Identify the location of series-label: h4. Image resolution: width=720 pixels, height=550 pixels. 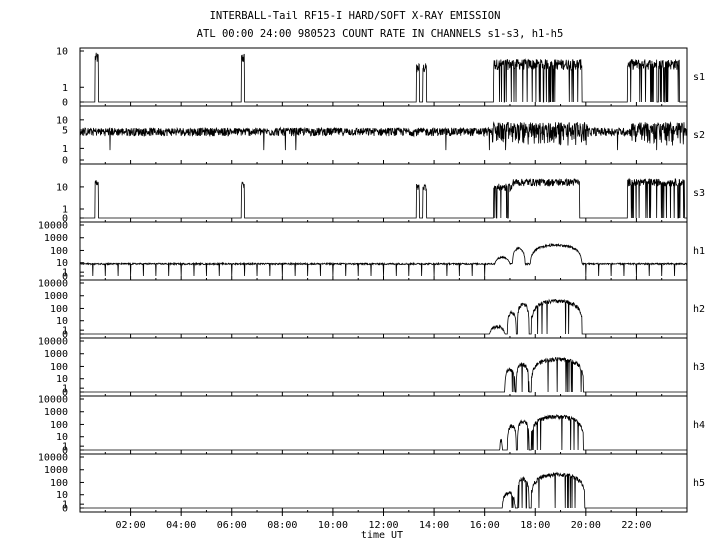
(699, 425).